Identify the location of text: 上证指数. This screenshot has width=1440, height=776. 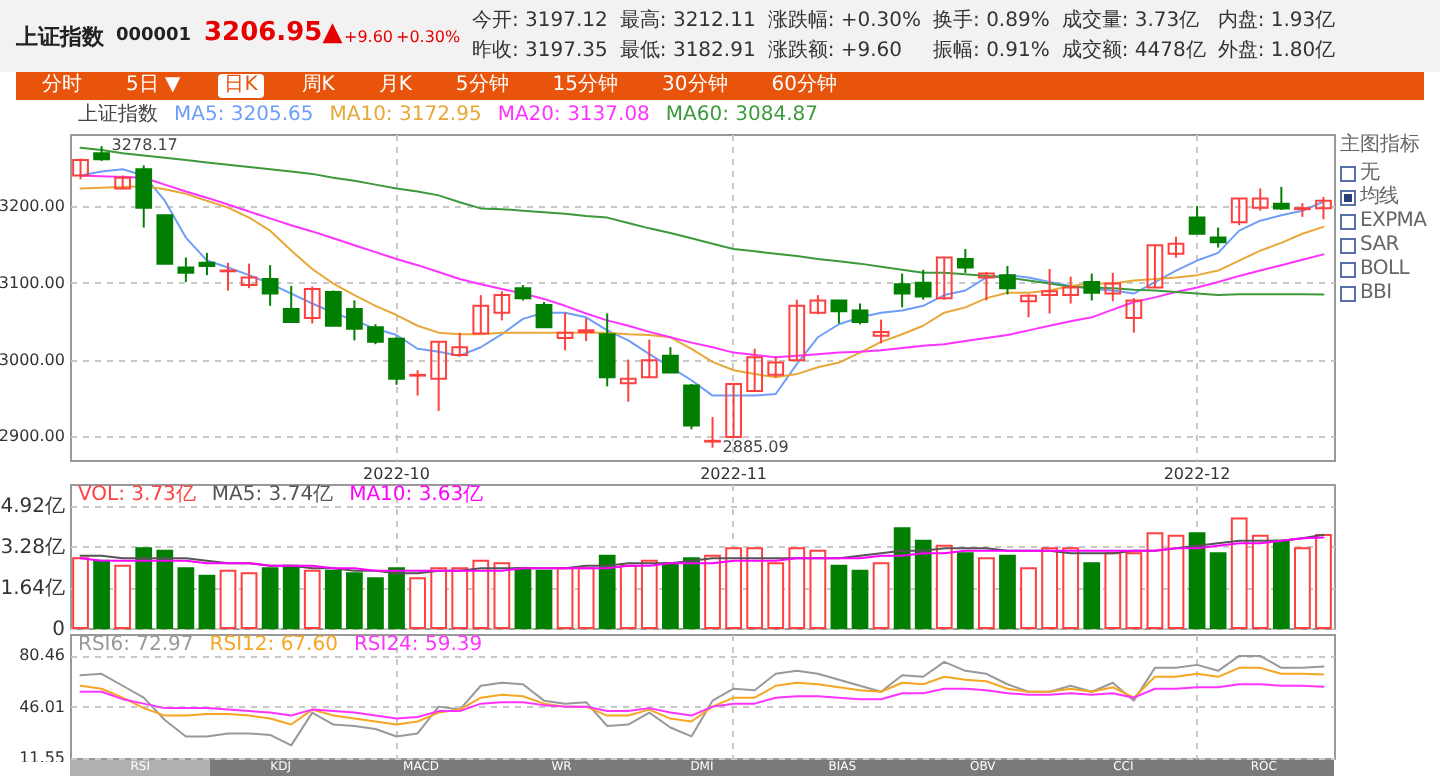
(60, 37).